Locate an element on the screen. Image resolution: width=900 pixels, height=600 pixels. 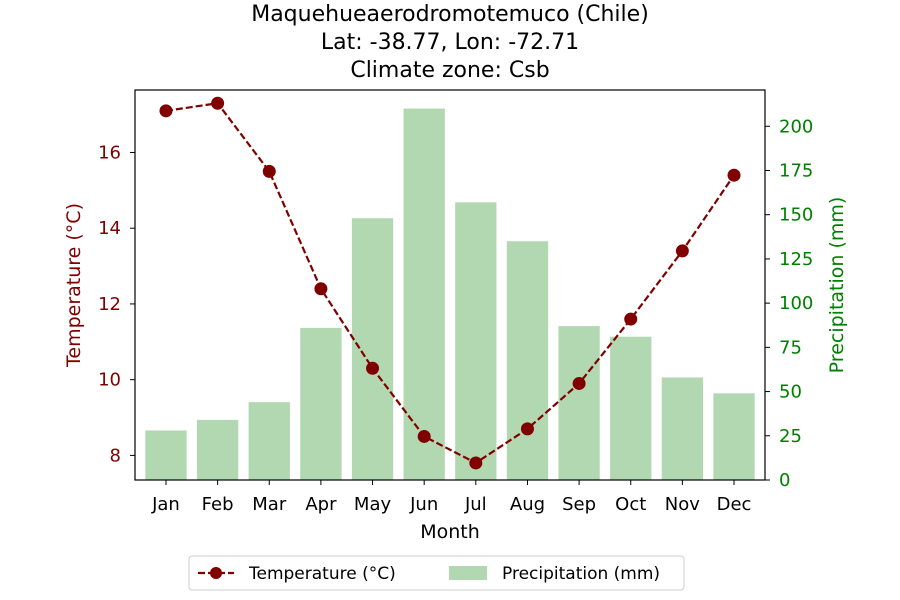
temperature-point-aug is located at coordinates (527, 429).